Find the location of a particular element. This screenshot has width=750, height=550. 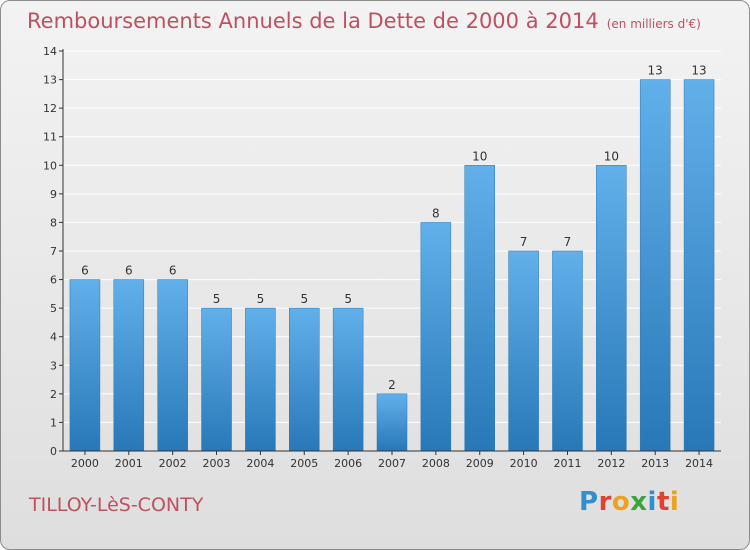

x-tick-label: 2007 is located at coordinates (392, 463).